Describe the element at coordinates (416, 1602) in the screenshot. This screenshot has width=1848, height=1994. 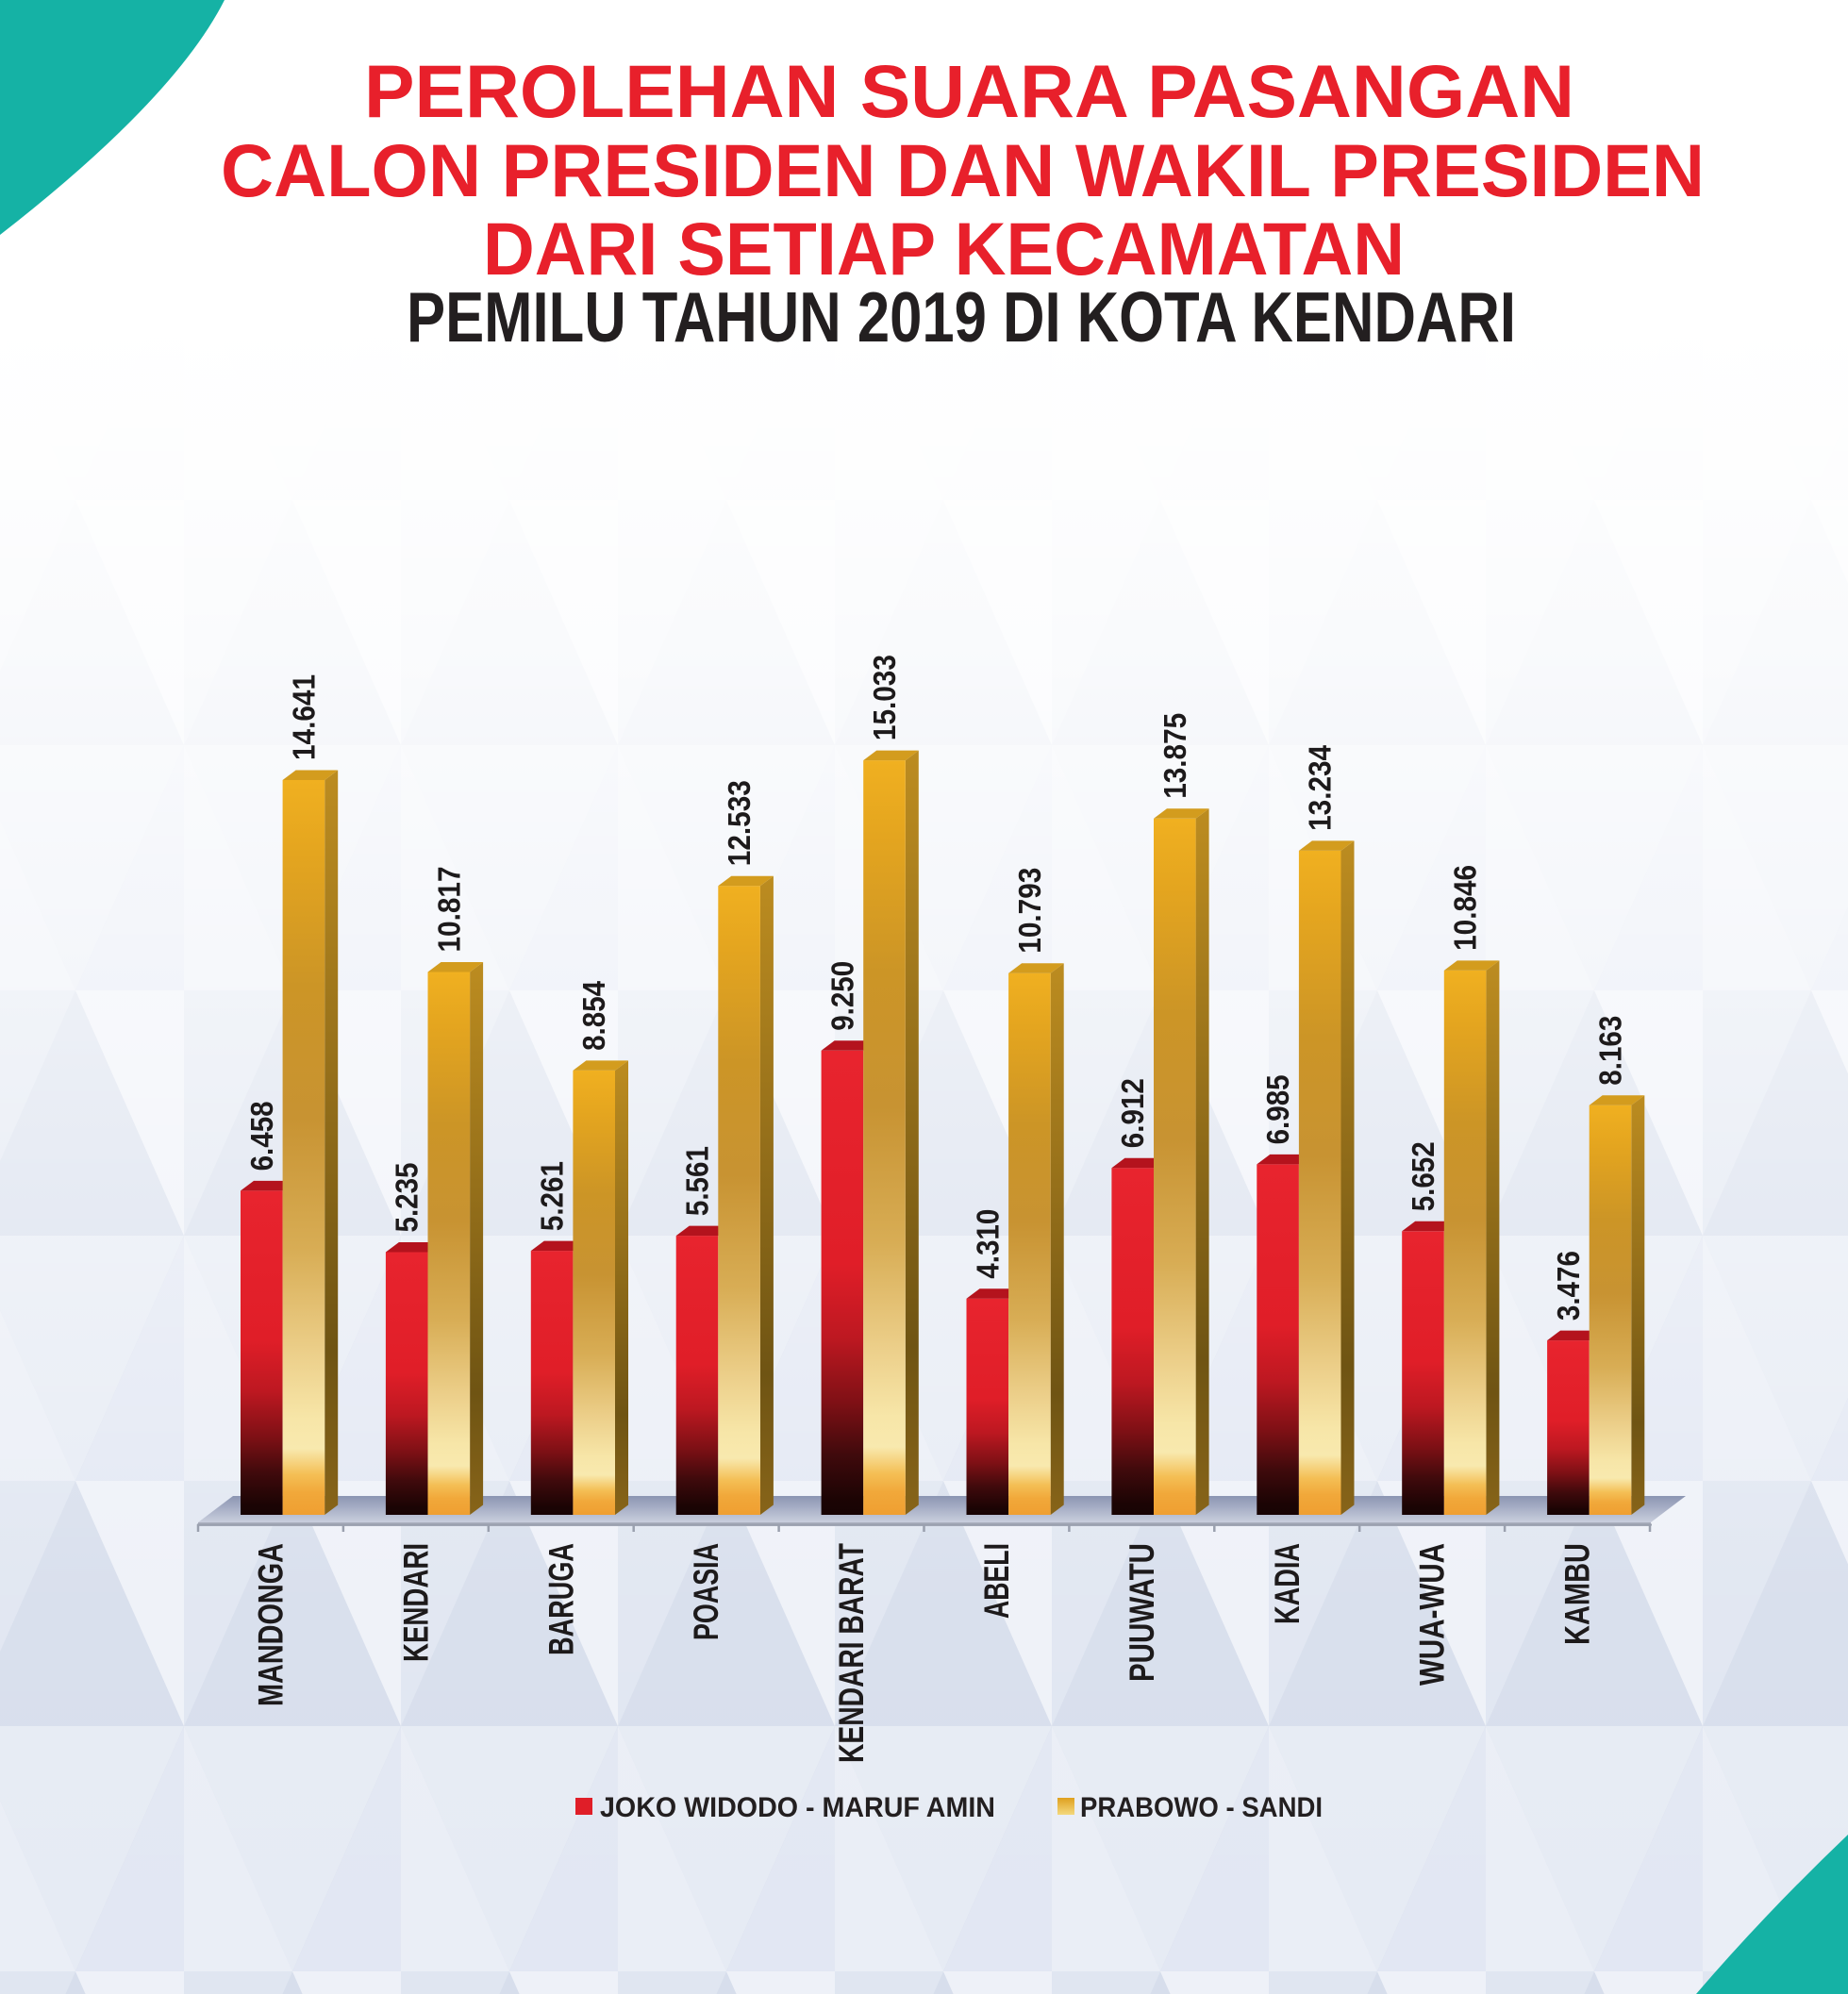
I see `svg-text: KENDARI` at that location.